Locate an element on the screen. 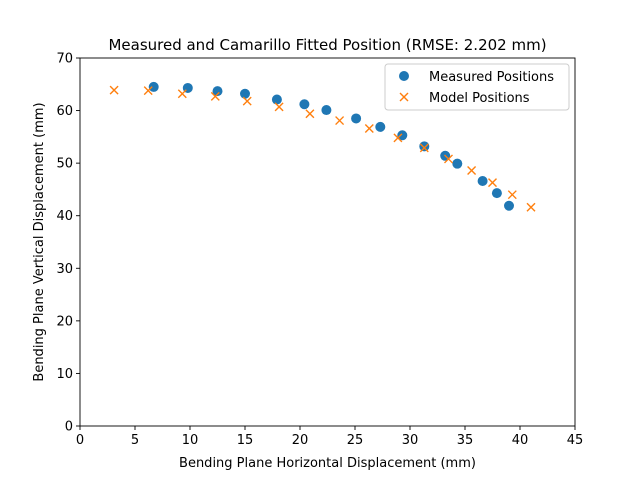 The height and width of the screenshot is (479, 639). legend-x-marker is located at coordinates (404, 97).